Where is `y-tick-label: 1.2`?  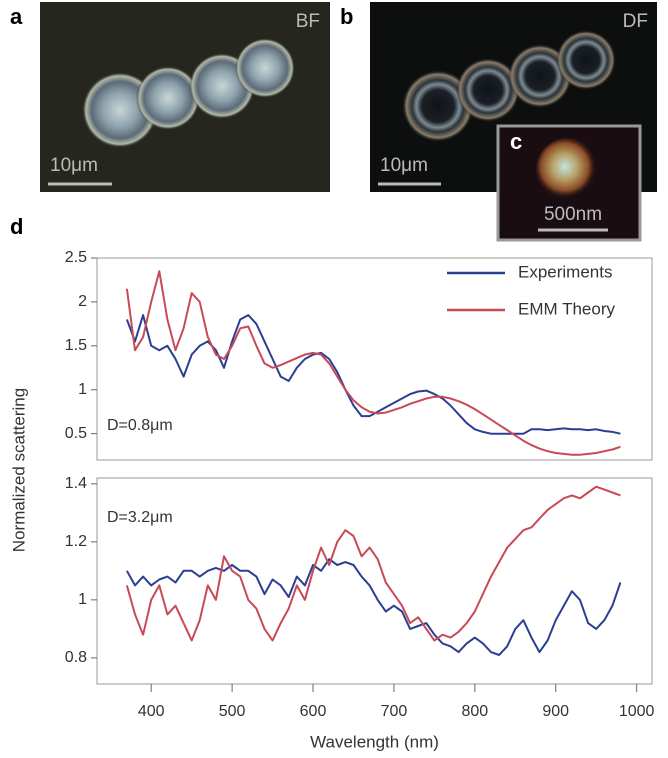 y-tick-label: 1.2 is located at coordinates (76, 541).